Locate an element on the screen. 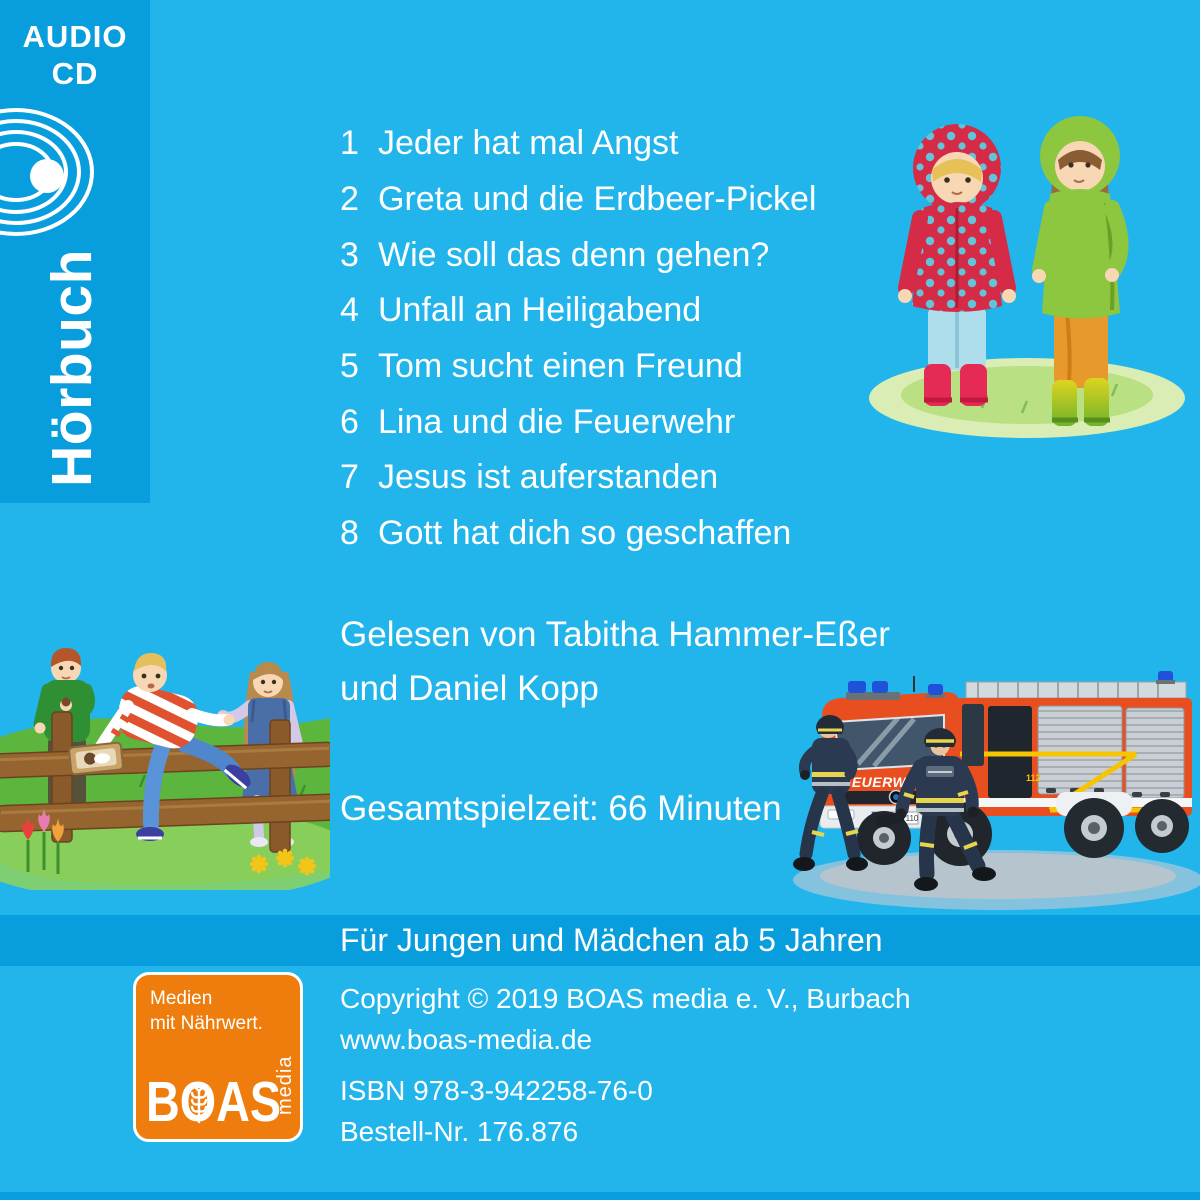 The width and height of the screenshot is (1200, 1200). track-title: Lina und die Feuerwehr is located at coordinates (557, 421).